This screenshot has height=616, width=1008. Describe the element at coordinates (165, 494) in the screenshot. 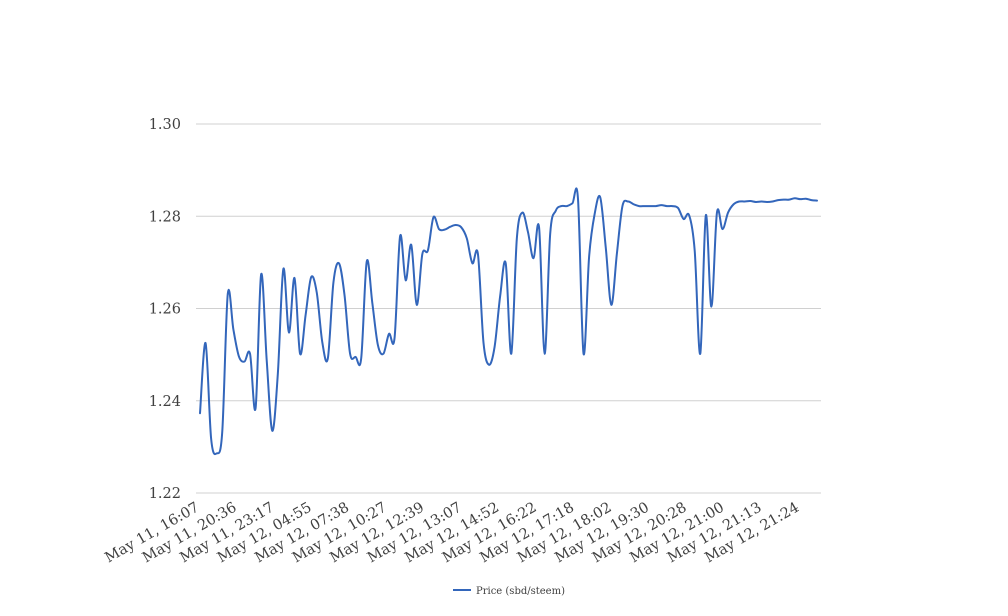

I see `y-tick-label: 1.22` at that location.